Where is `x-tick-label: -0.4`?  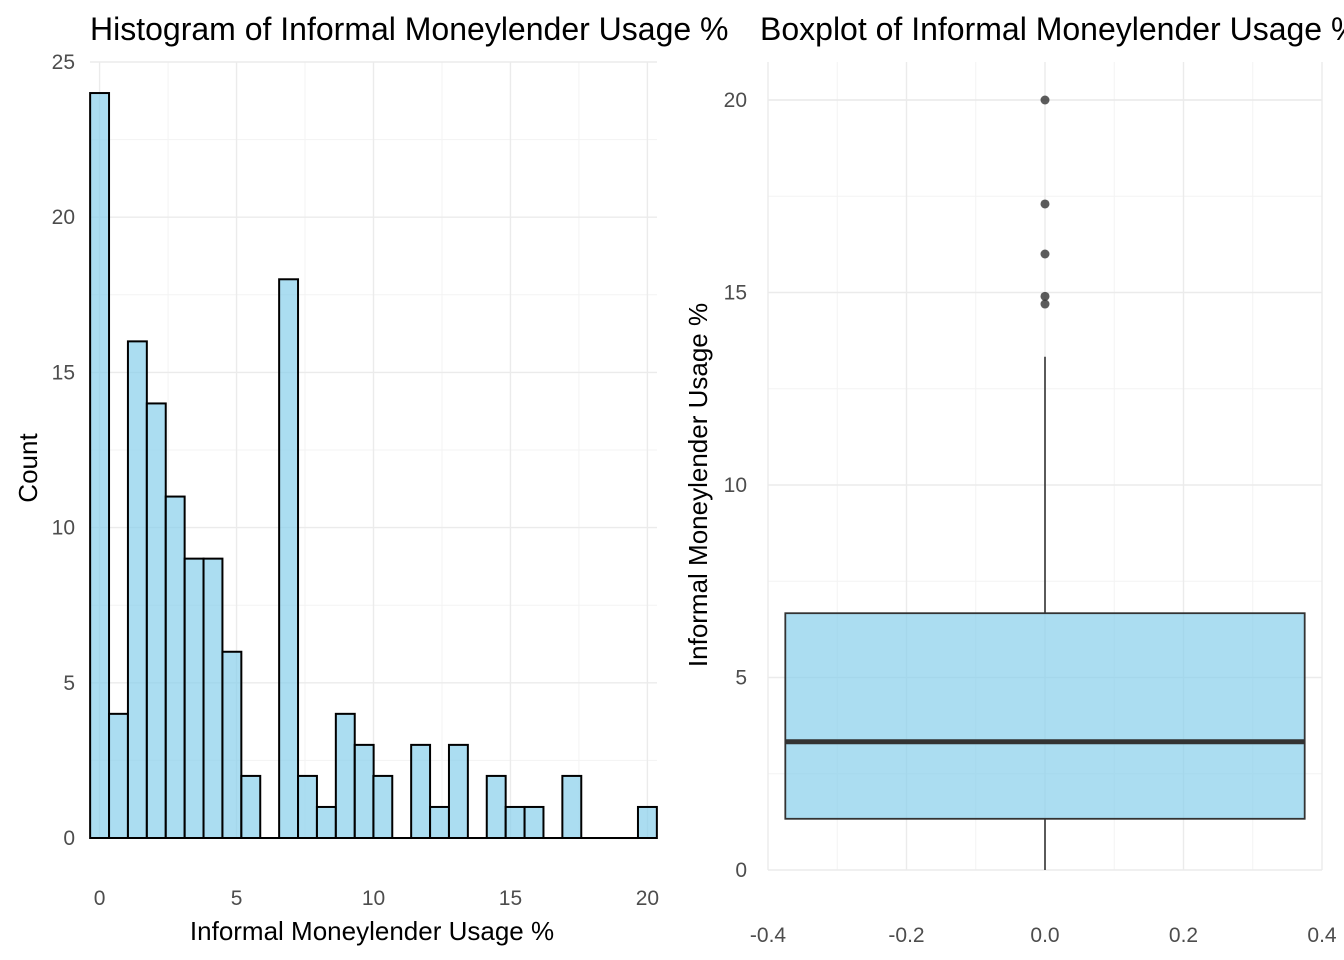
x-tick-label: -0.4 is located at coordinates (768, 935).